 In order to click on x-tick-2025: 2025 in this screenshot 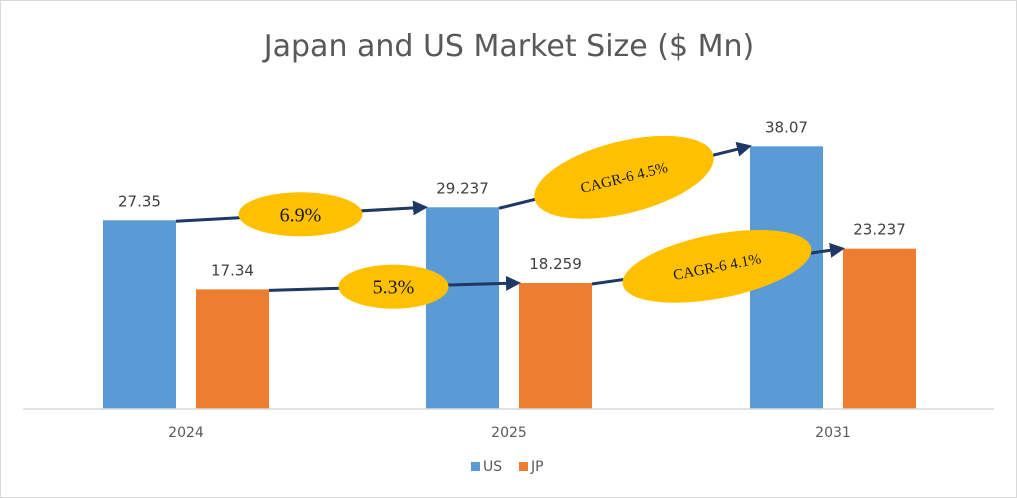, I will do `click(509, 433)`.